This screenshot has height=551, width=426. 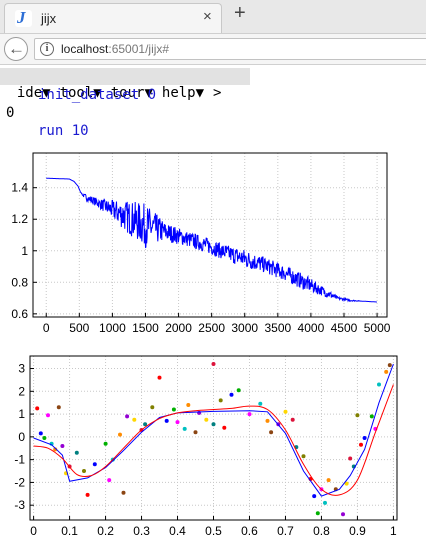 What do you see at coordinates (321, 531) in the screenshot?
I see `x-tick-label: 0.8` at bounding box center [321, 531].